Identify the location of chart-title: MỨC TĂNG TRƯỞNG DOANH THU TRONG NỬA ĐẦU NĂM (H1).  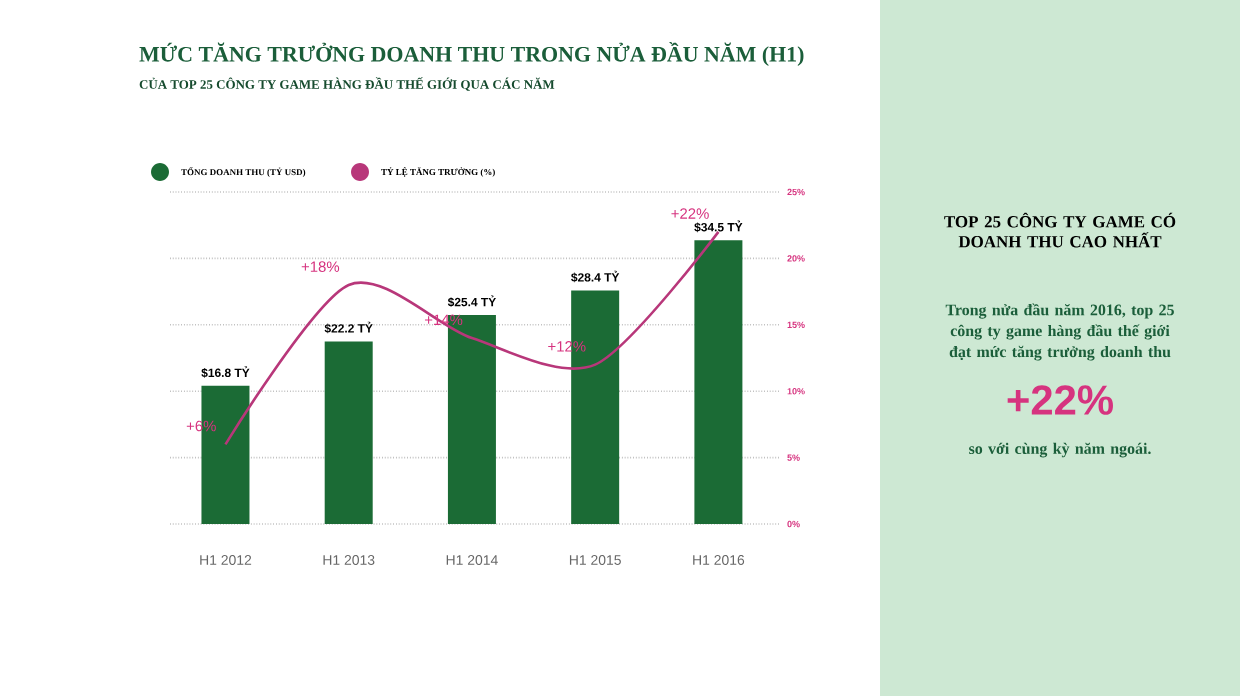
(471, 54).